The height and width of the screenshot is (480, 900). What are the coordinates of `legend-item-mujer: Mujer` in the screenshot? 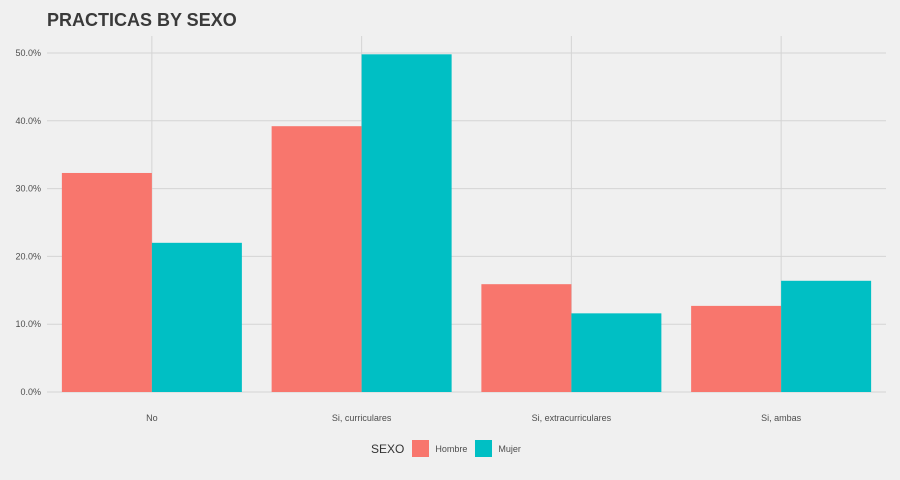 It's located at (498, 448).